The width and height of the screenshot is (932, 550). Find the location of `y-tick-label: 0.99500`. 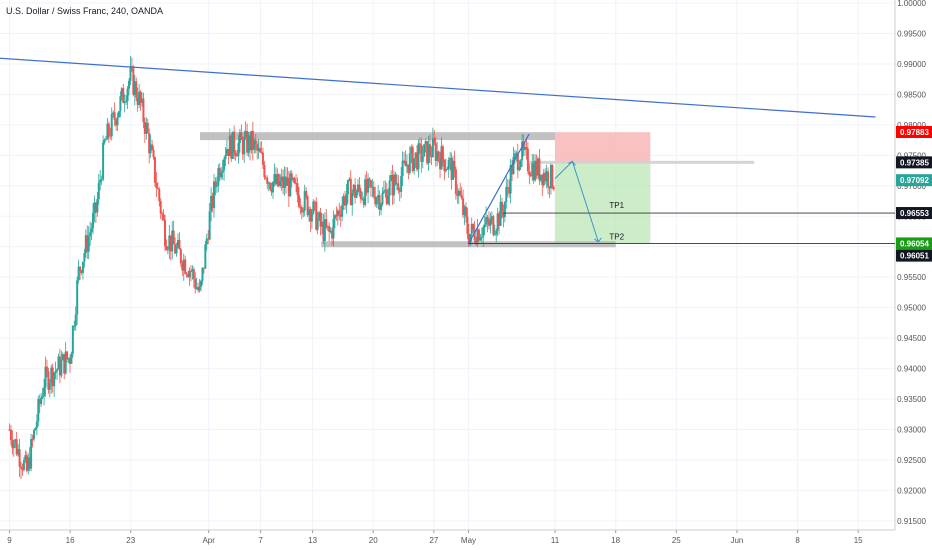

y-tick-label: 0.99500 is located at coordinates (911, 34).